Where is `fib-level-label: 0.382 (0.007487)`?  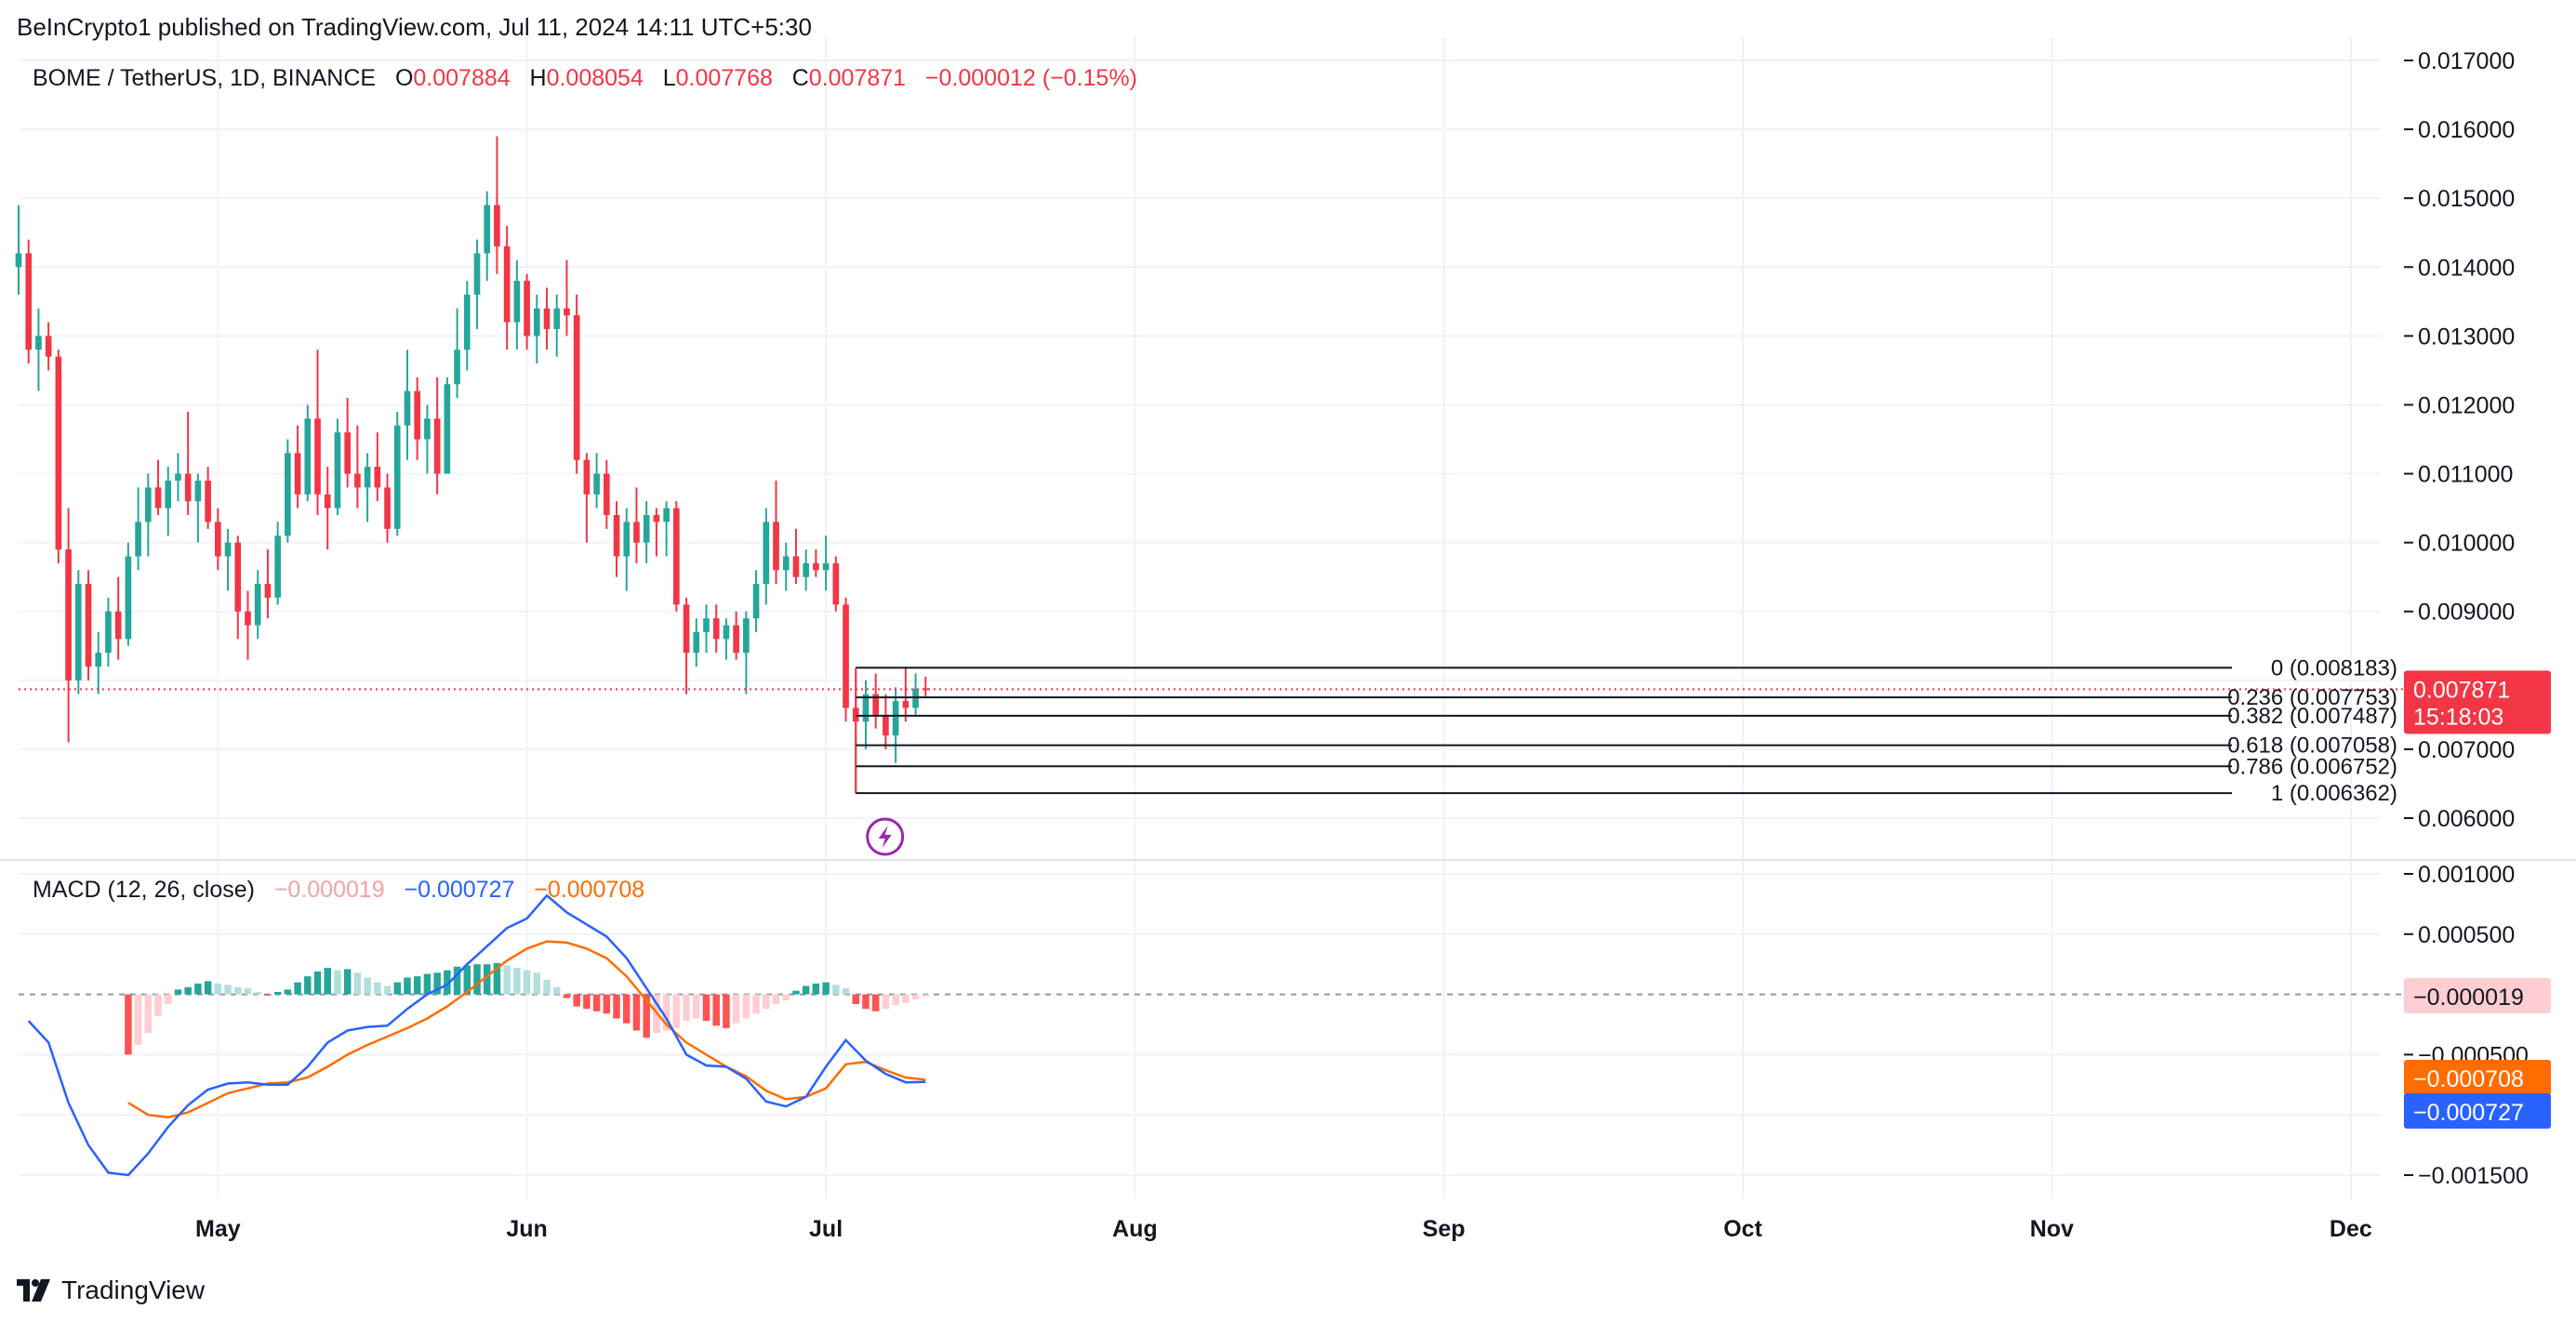 fib-level-label: 0.382 (0.007487) is located at coordinates (2312, 717).